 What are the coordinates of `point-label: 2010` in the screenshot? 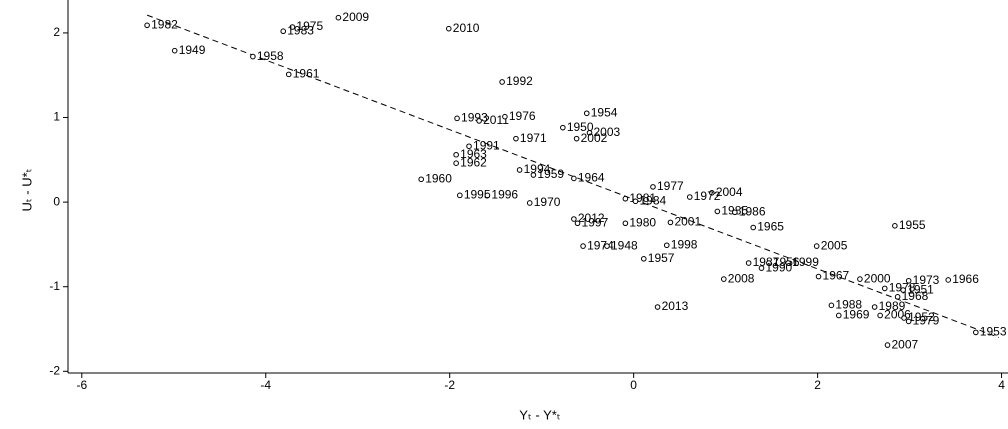 It's located at (466, 28).